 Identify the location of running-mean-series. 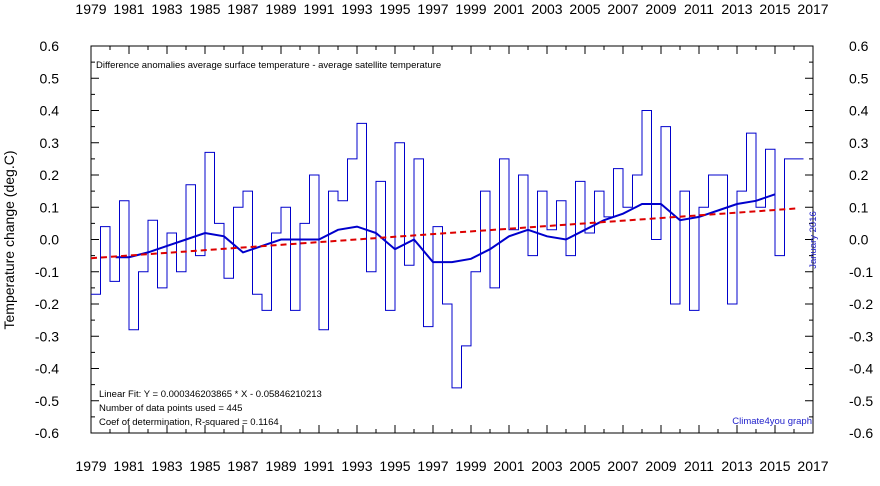
(445, 228).